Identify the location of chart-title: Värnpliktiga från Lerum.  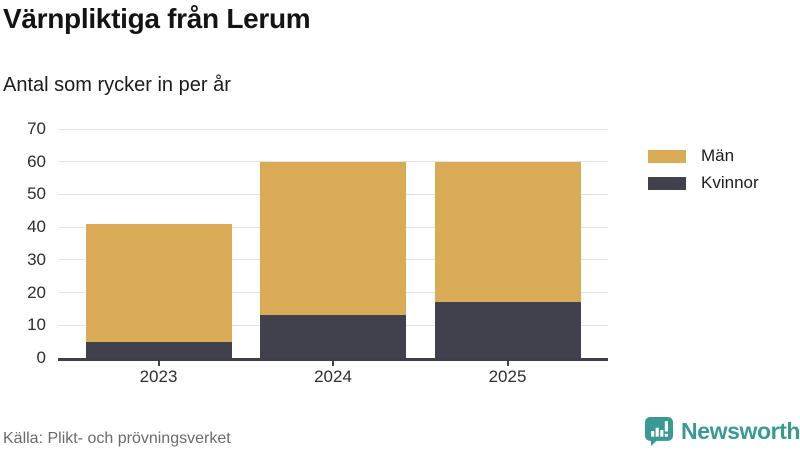
(157, 18).